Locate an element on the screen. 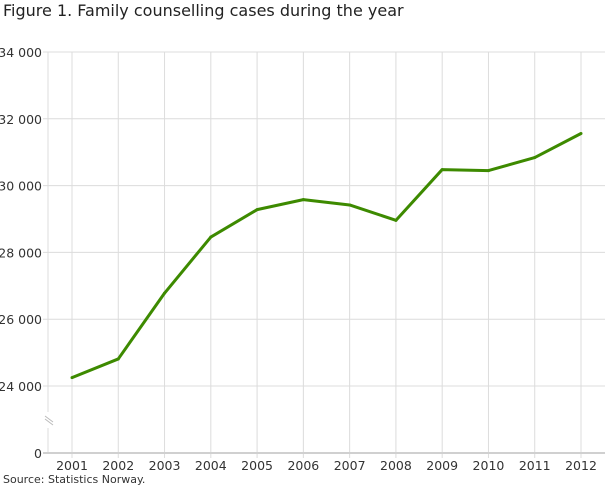 This screenshot has height=488, width=610. y-tick-label: 34 000 is located at coordinates (21, 52).